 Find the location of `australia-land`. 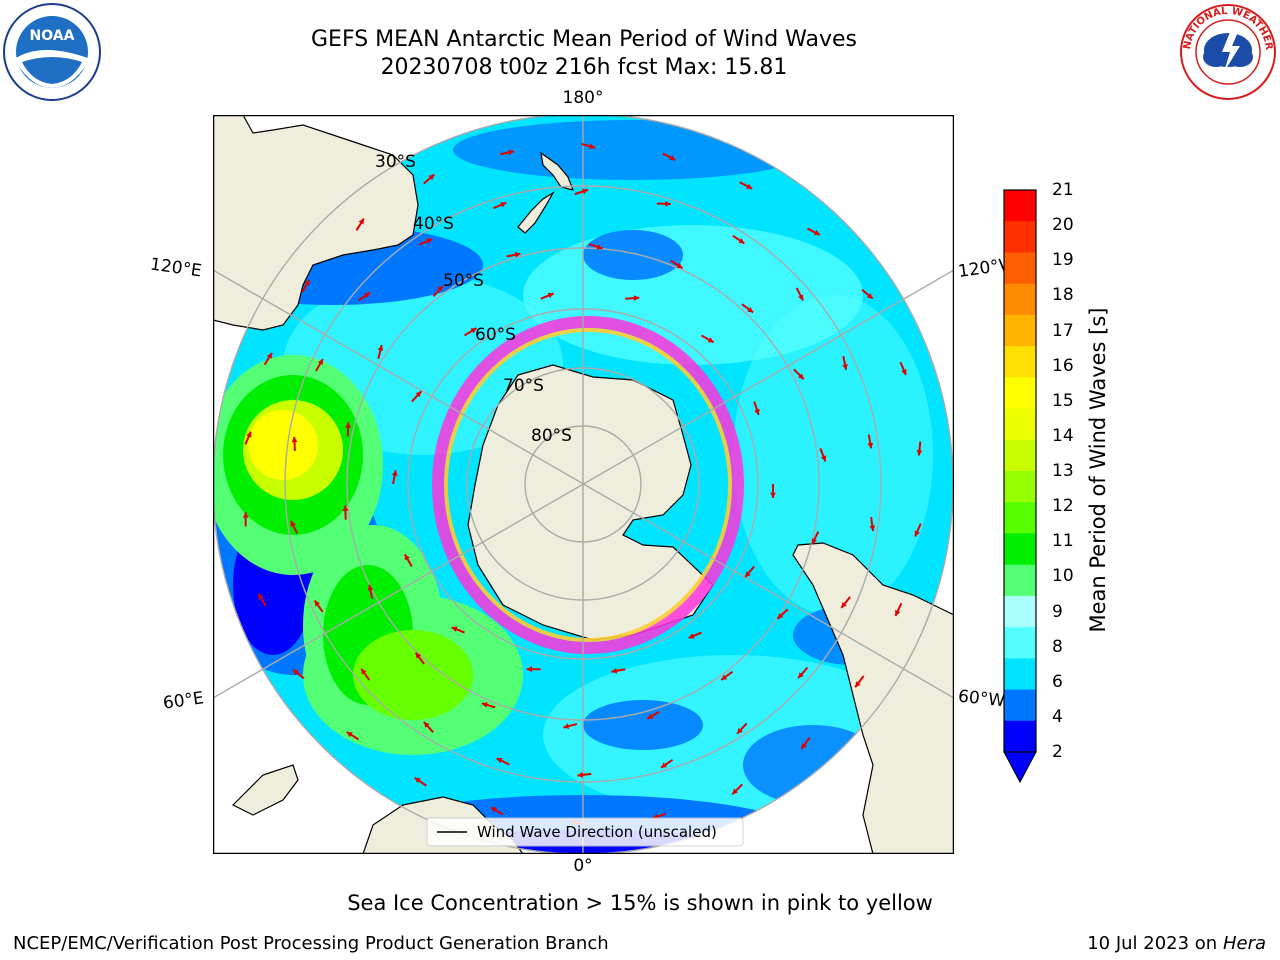

australia-land is located at coordinates (316, 223).